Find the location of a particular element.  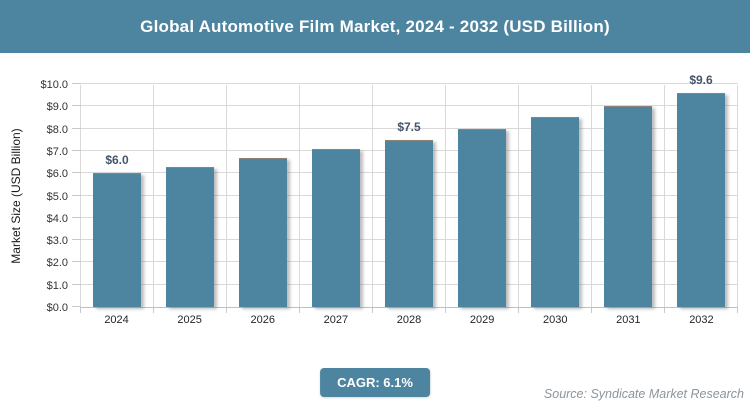

bar-2024 is located at coordinates (117, 240).